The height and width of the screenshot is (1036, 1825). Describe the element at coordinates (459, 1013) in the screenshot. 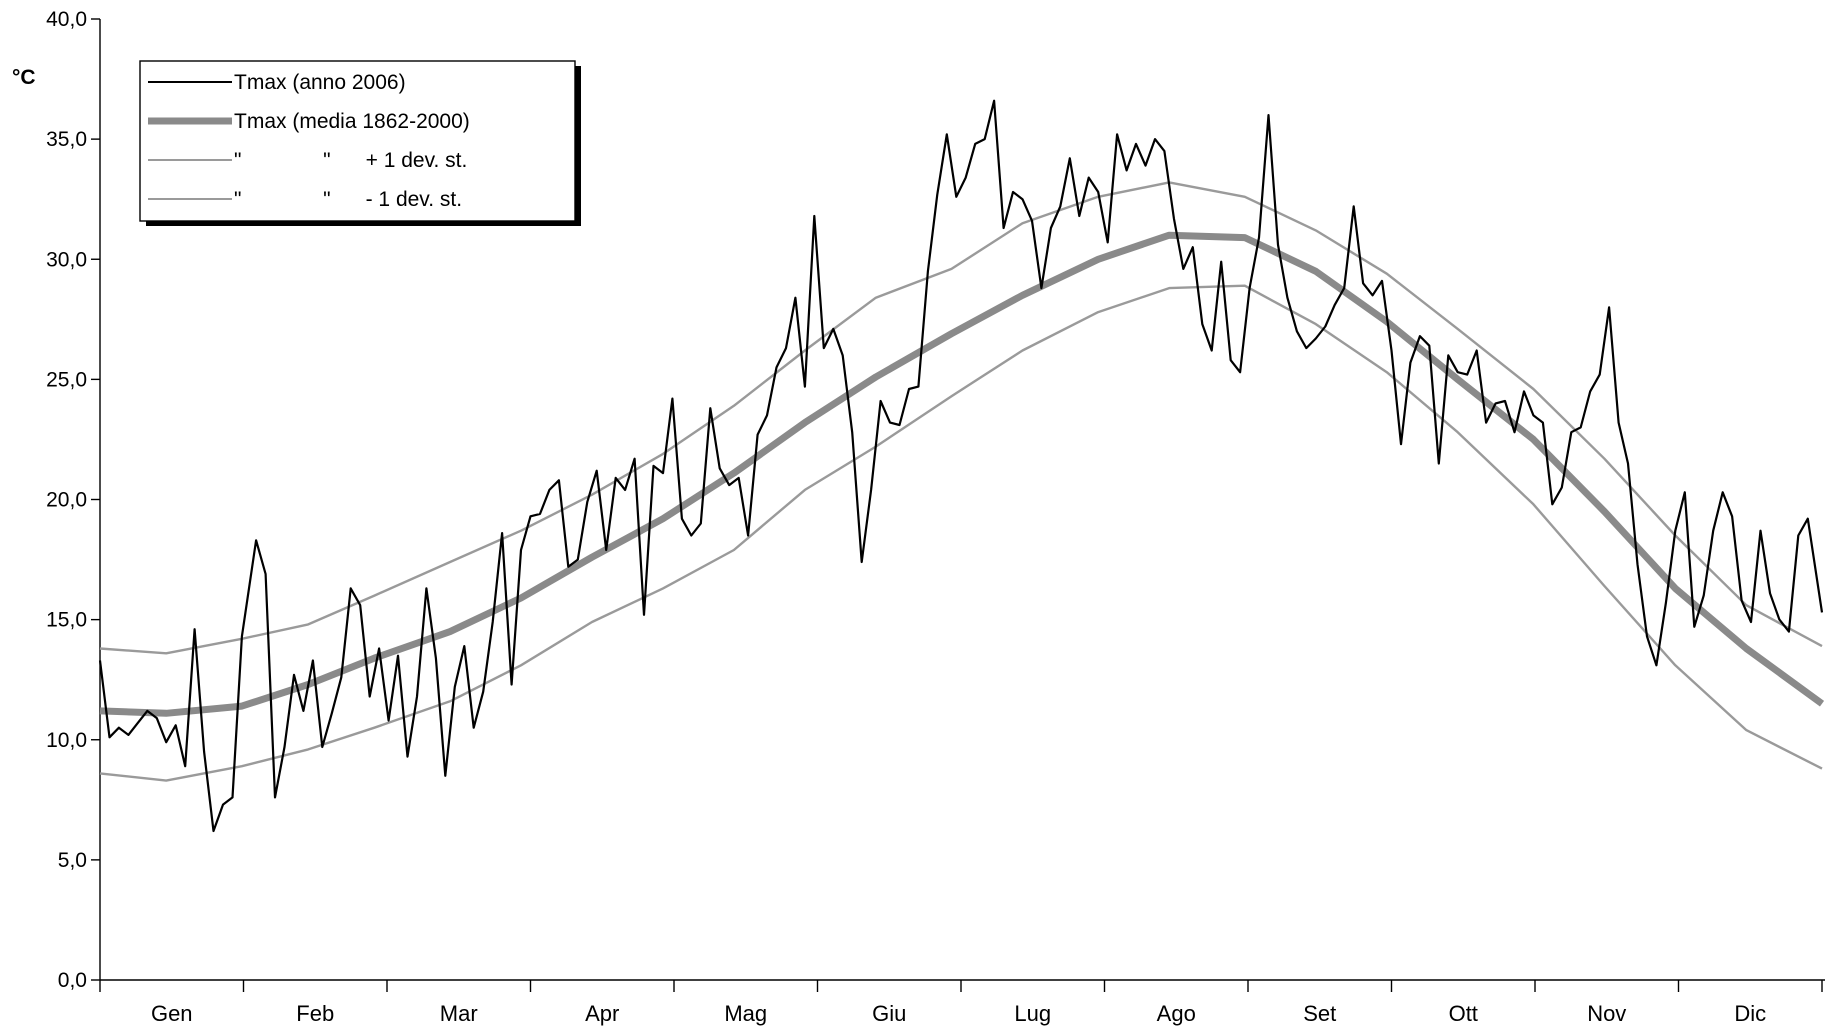

I see `x-tick-label: Mar` at that location.